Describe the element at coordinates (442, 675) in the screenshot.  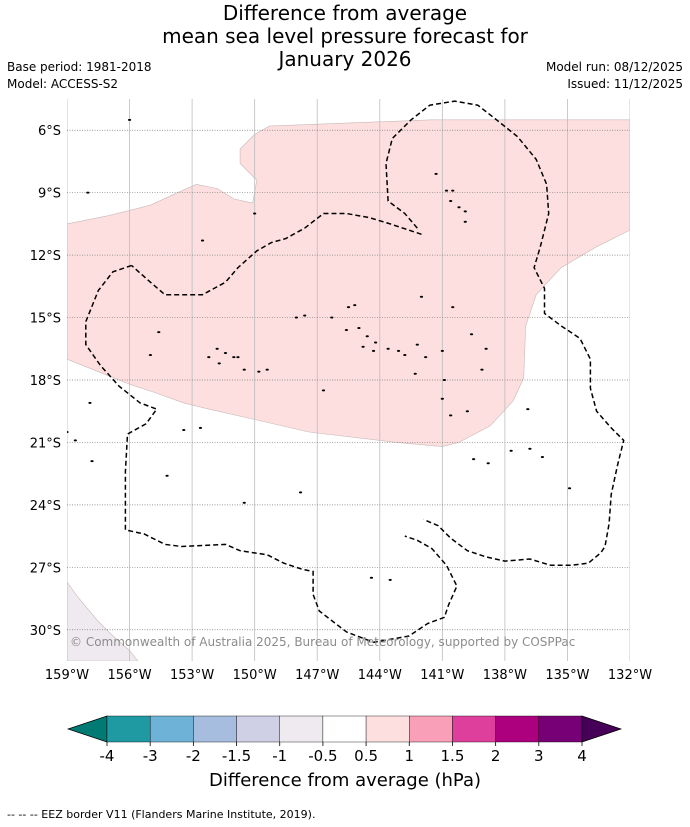
I see `lon-tick-label: 141°W` at that location.